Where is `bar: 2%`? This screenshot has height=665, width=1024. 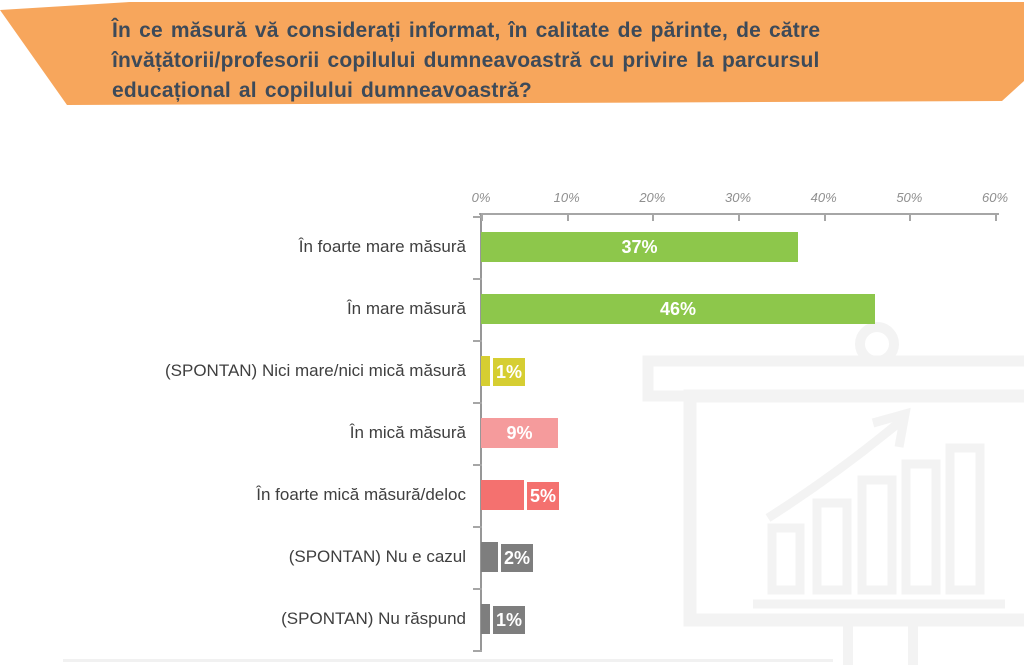 bar: 2% is located at coordinates (507, 557).